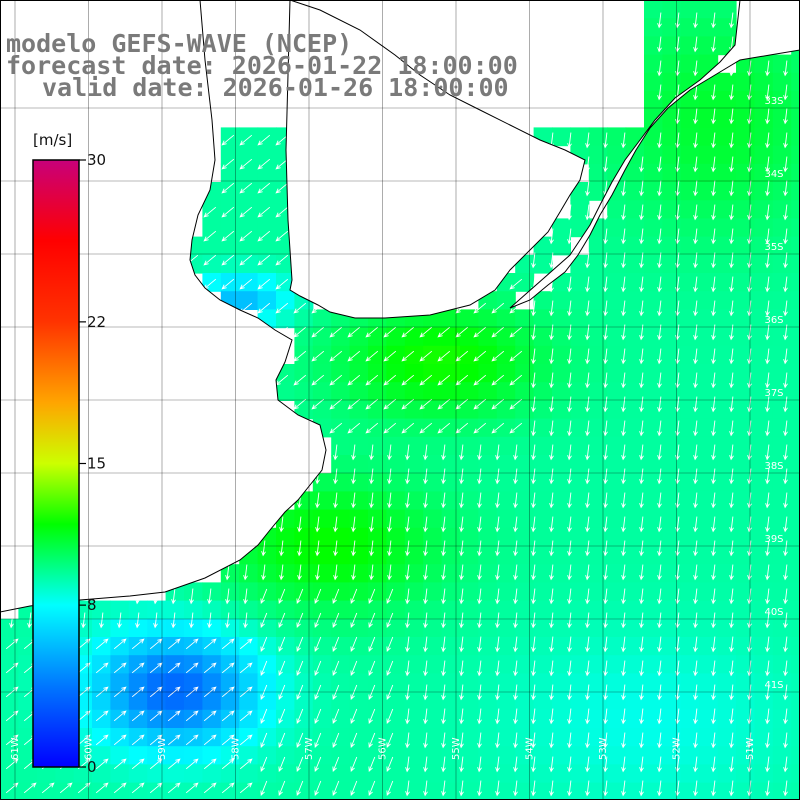 Image resolution: width=800 pixels, height=805 pixels. I want to click on latitude-label: 39S, so click(773, 539).